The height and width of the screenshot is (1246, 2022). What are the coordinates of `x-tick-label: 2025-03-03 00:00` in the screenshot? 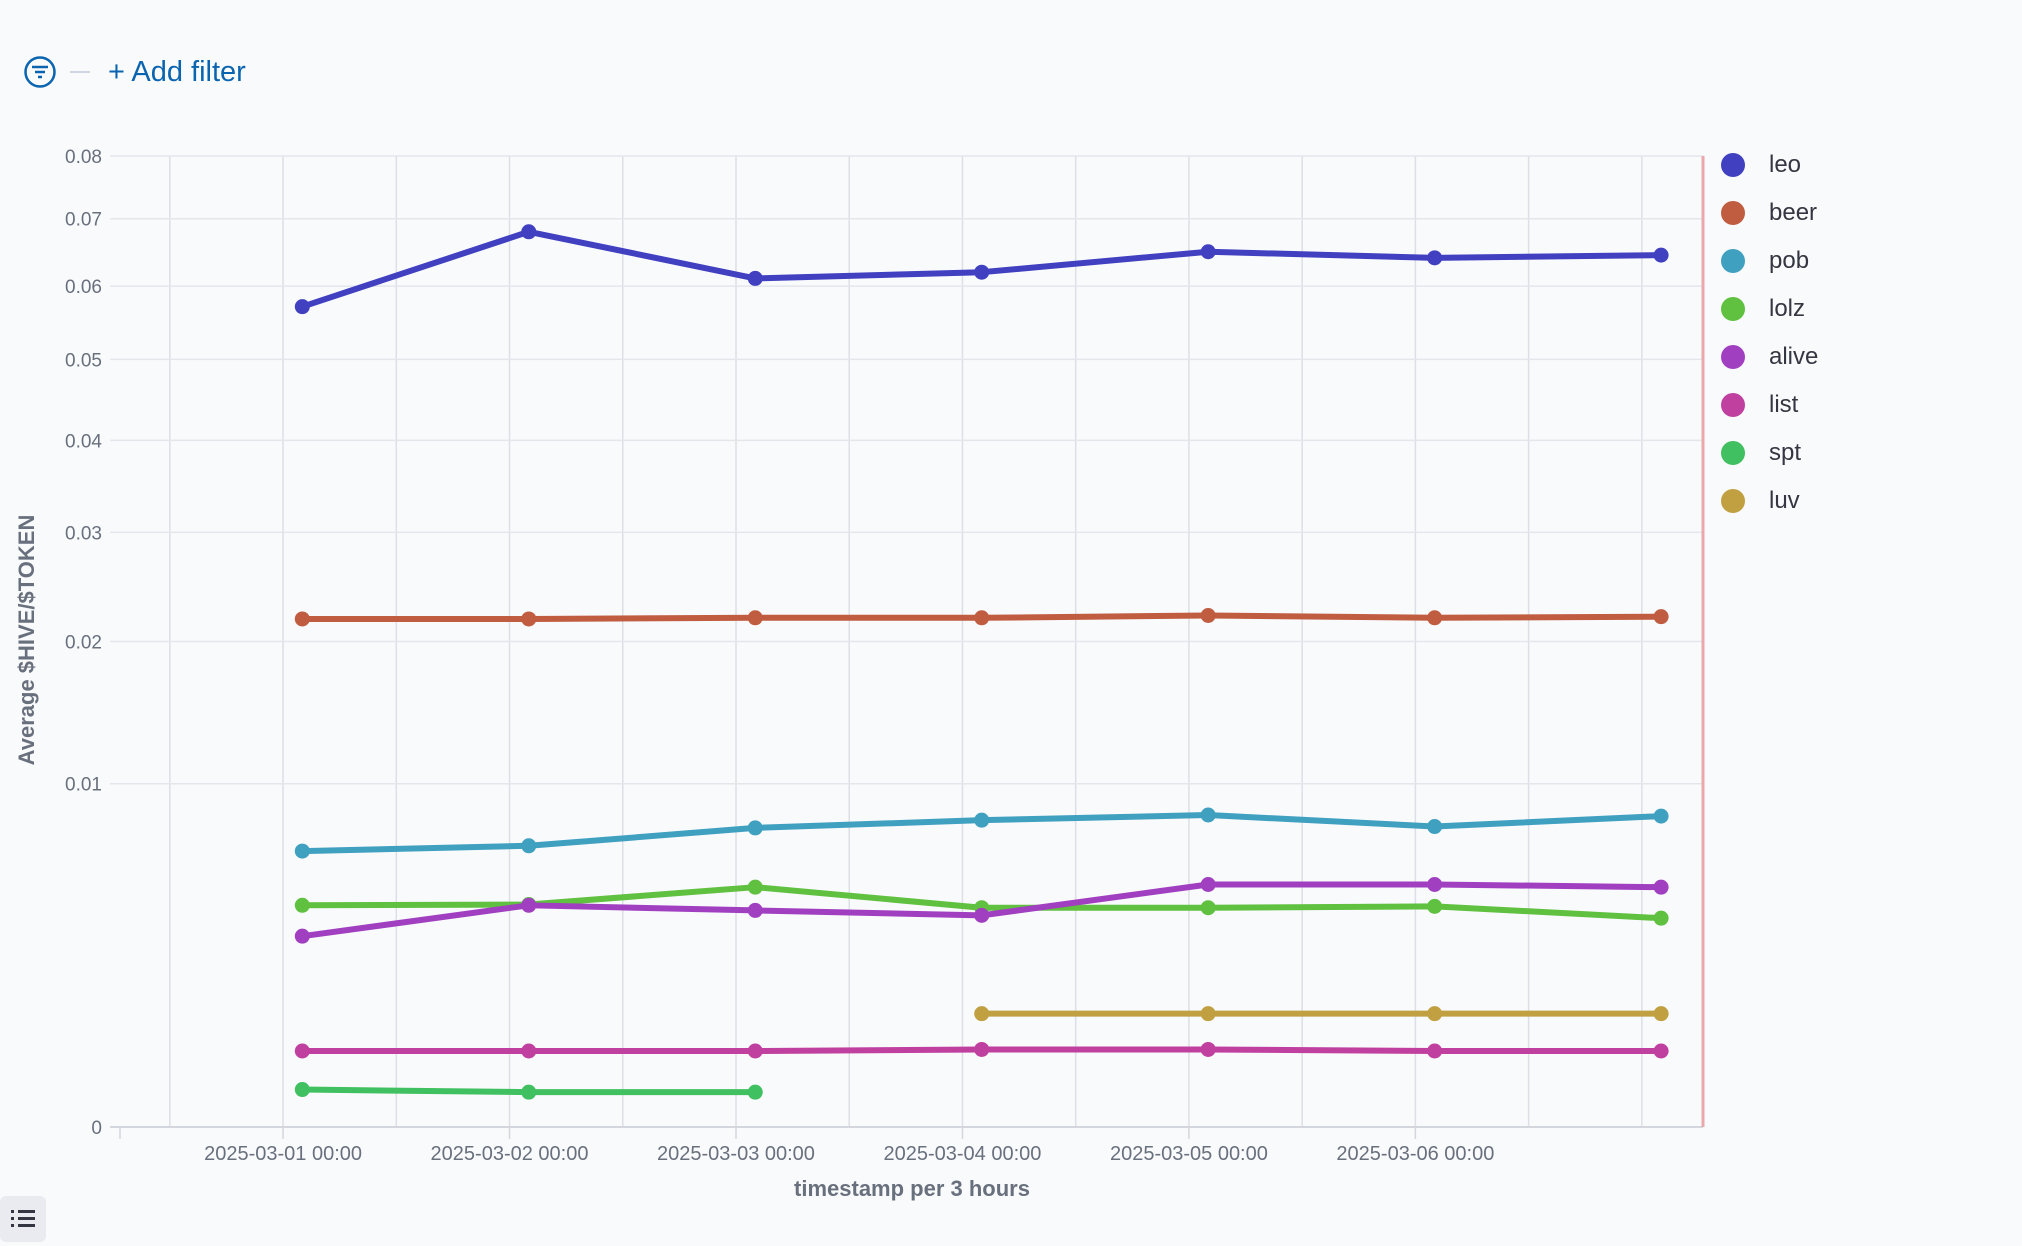 It's located at (736, 1154).